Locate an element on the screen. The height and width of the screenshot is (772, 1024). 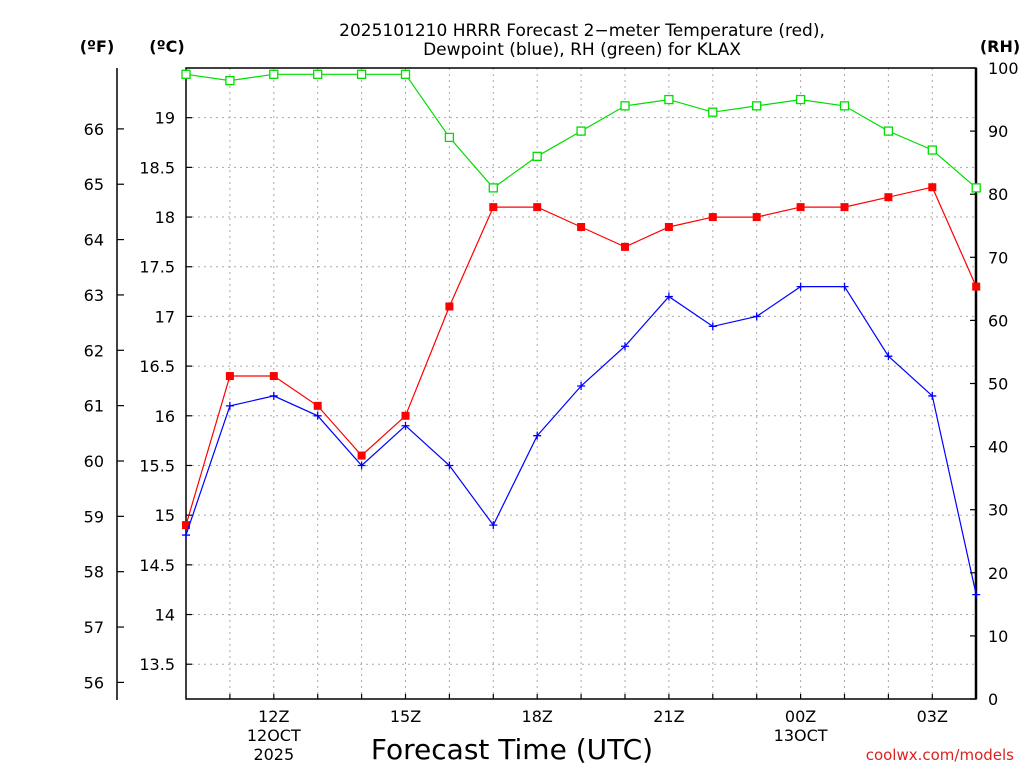
celsius-tick-label: 14 is located at coordinates (165, 615).